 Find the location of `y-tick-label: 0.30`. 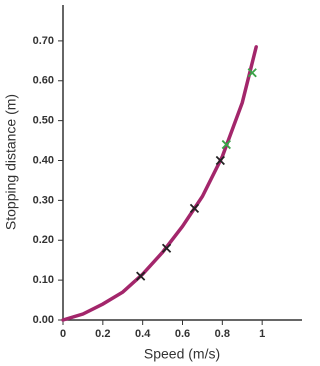

y-tick-label: 0.30 is located at coordinates (43, 200).